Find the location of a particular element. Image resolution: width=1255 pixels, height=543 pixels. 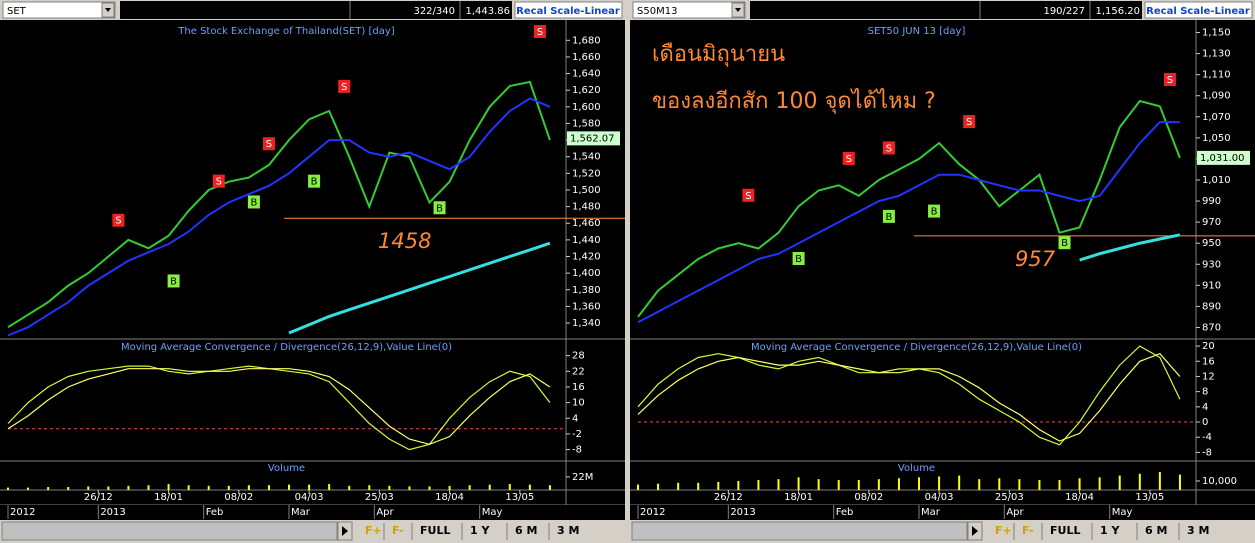

y-tick-label: 1,520 is located at coordinates (586, 173).